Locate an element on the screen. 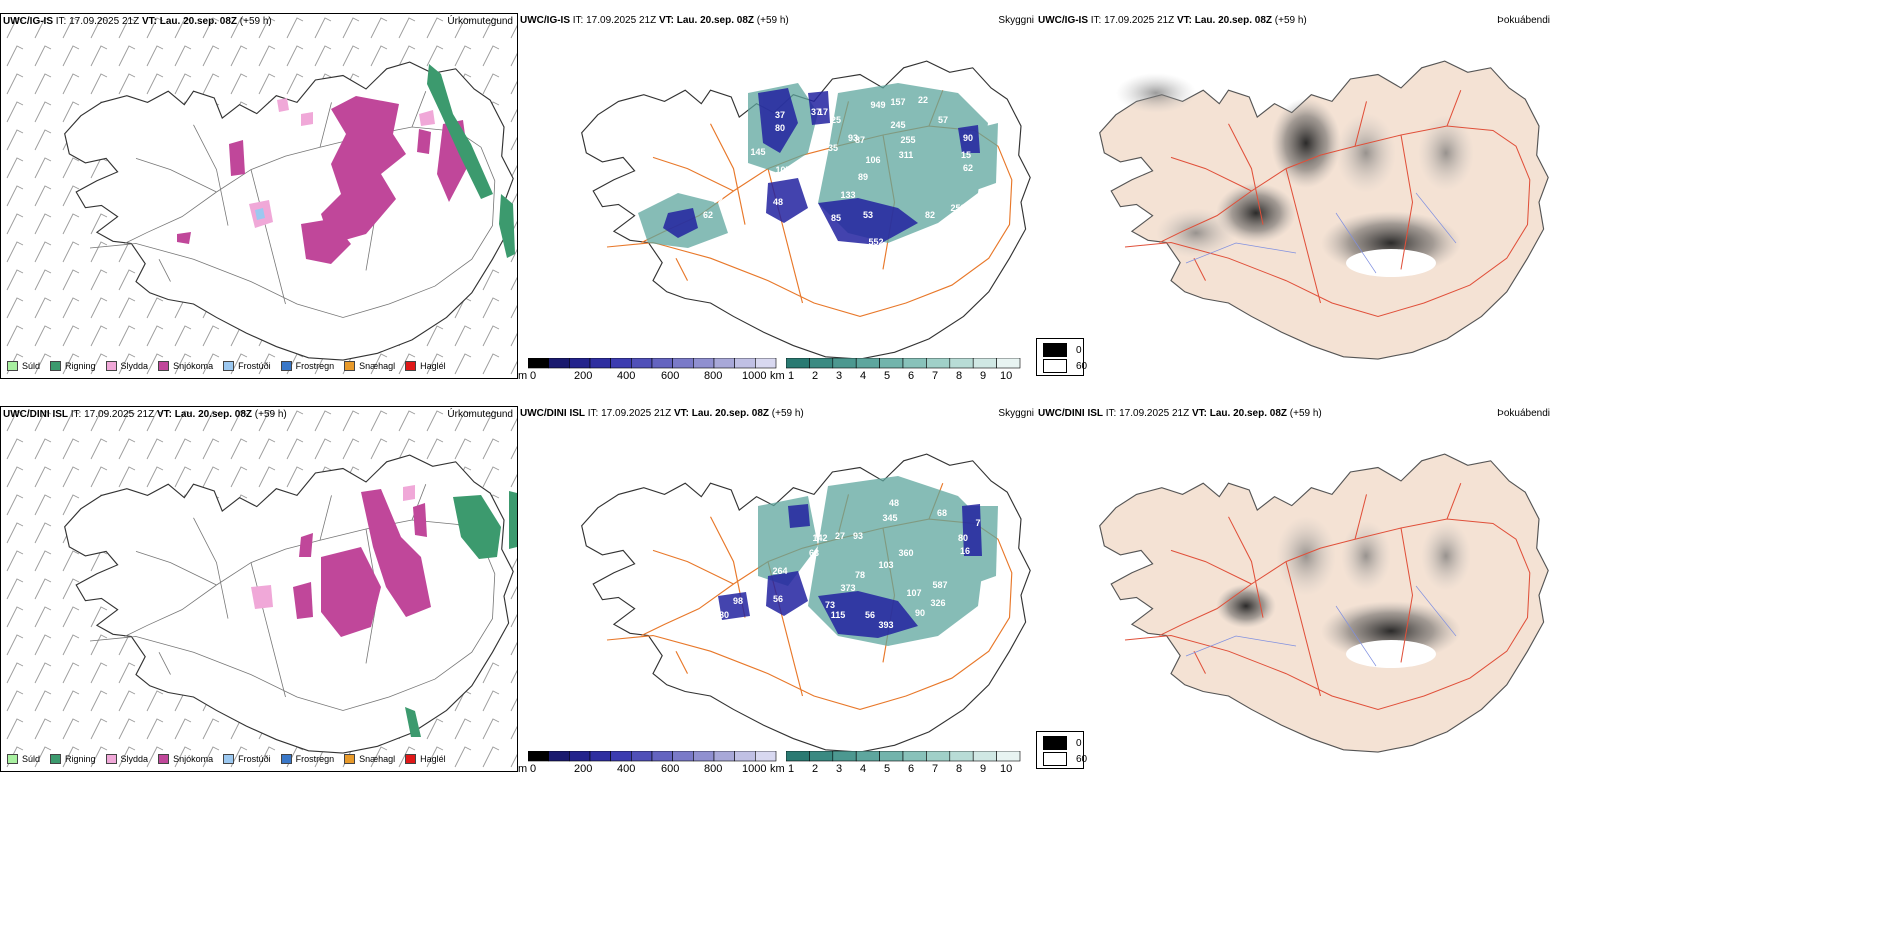  cloud-base-value-label: 17 is located at coordinates (823, 112).